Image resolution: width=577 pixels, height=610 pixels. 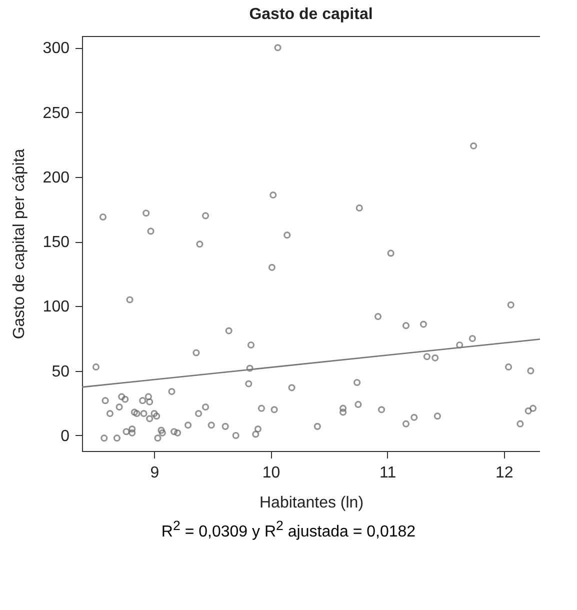 What do you see at coordinates (56, 49) in the screenshot?
I see `y-tick-label: 300` at bounding box center [56, 49].